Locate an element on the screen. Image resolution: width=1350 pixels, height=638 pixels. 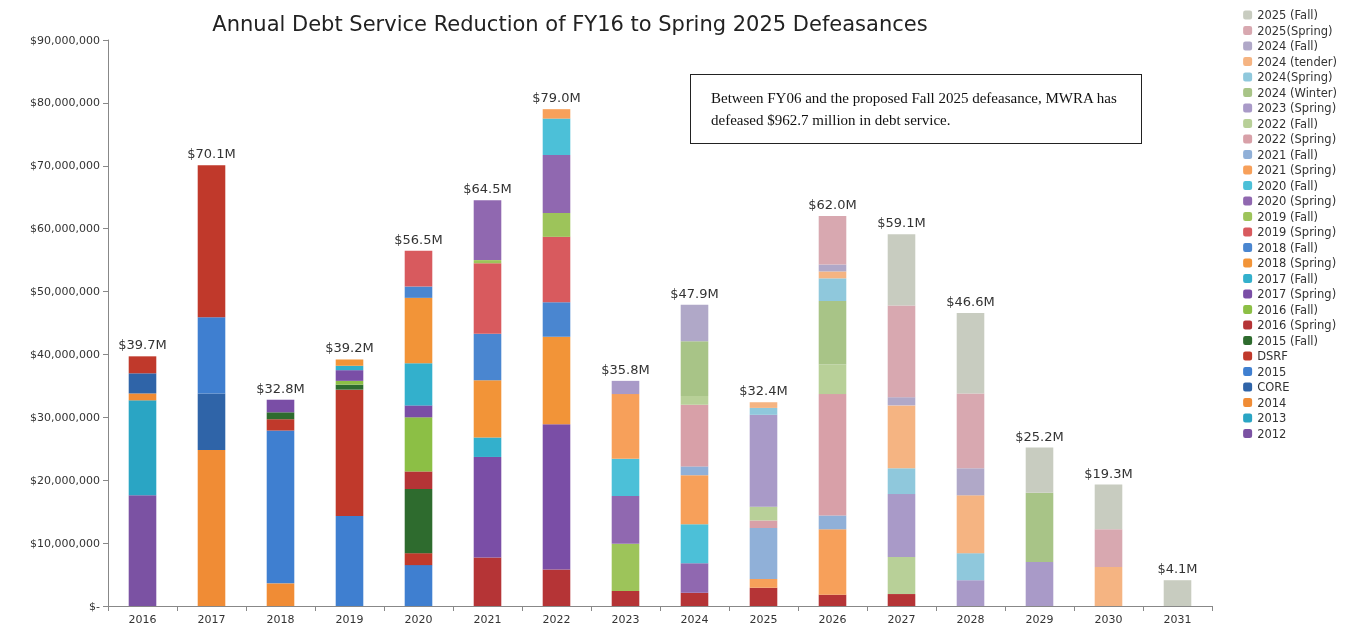
x-tick-label: 2023 is located at coordinates (625, 619).